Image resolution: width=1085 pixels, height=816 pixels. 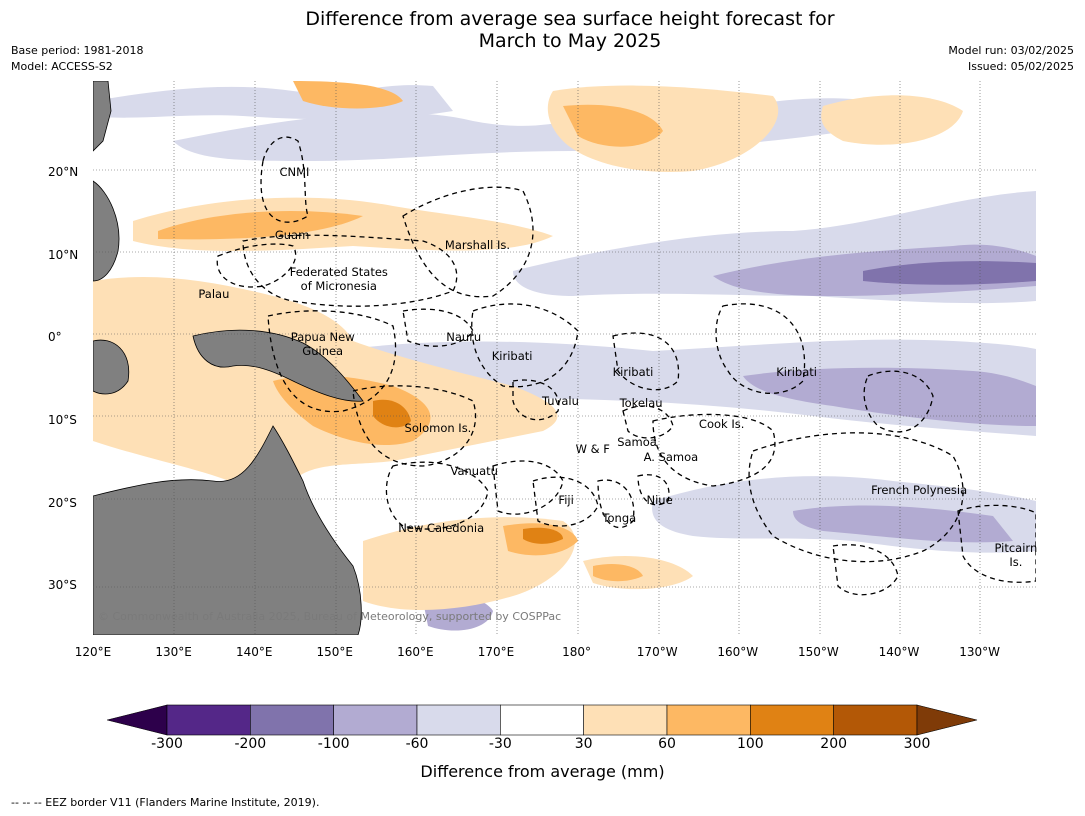 What do you see at coordinates (63, 171) in the screenshot?
I see `lat-tick-label: 20°N` at bounding box center [63, 171].